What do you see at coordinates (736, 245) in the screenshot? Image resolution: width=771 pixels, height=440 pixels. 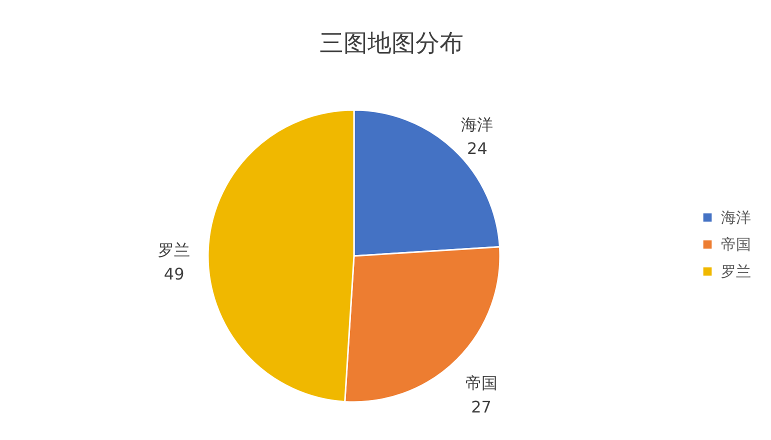 I see `legend-label: 帝国` at bounding box center [736, 245].